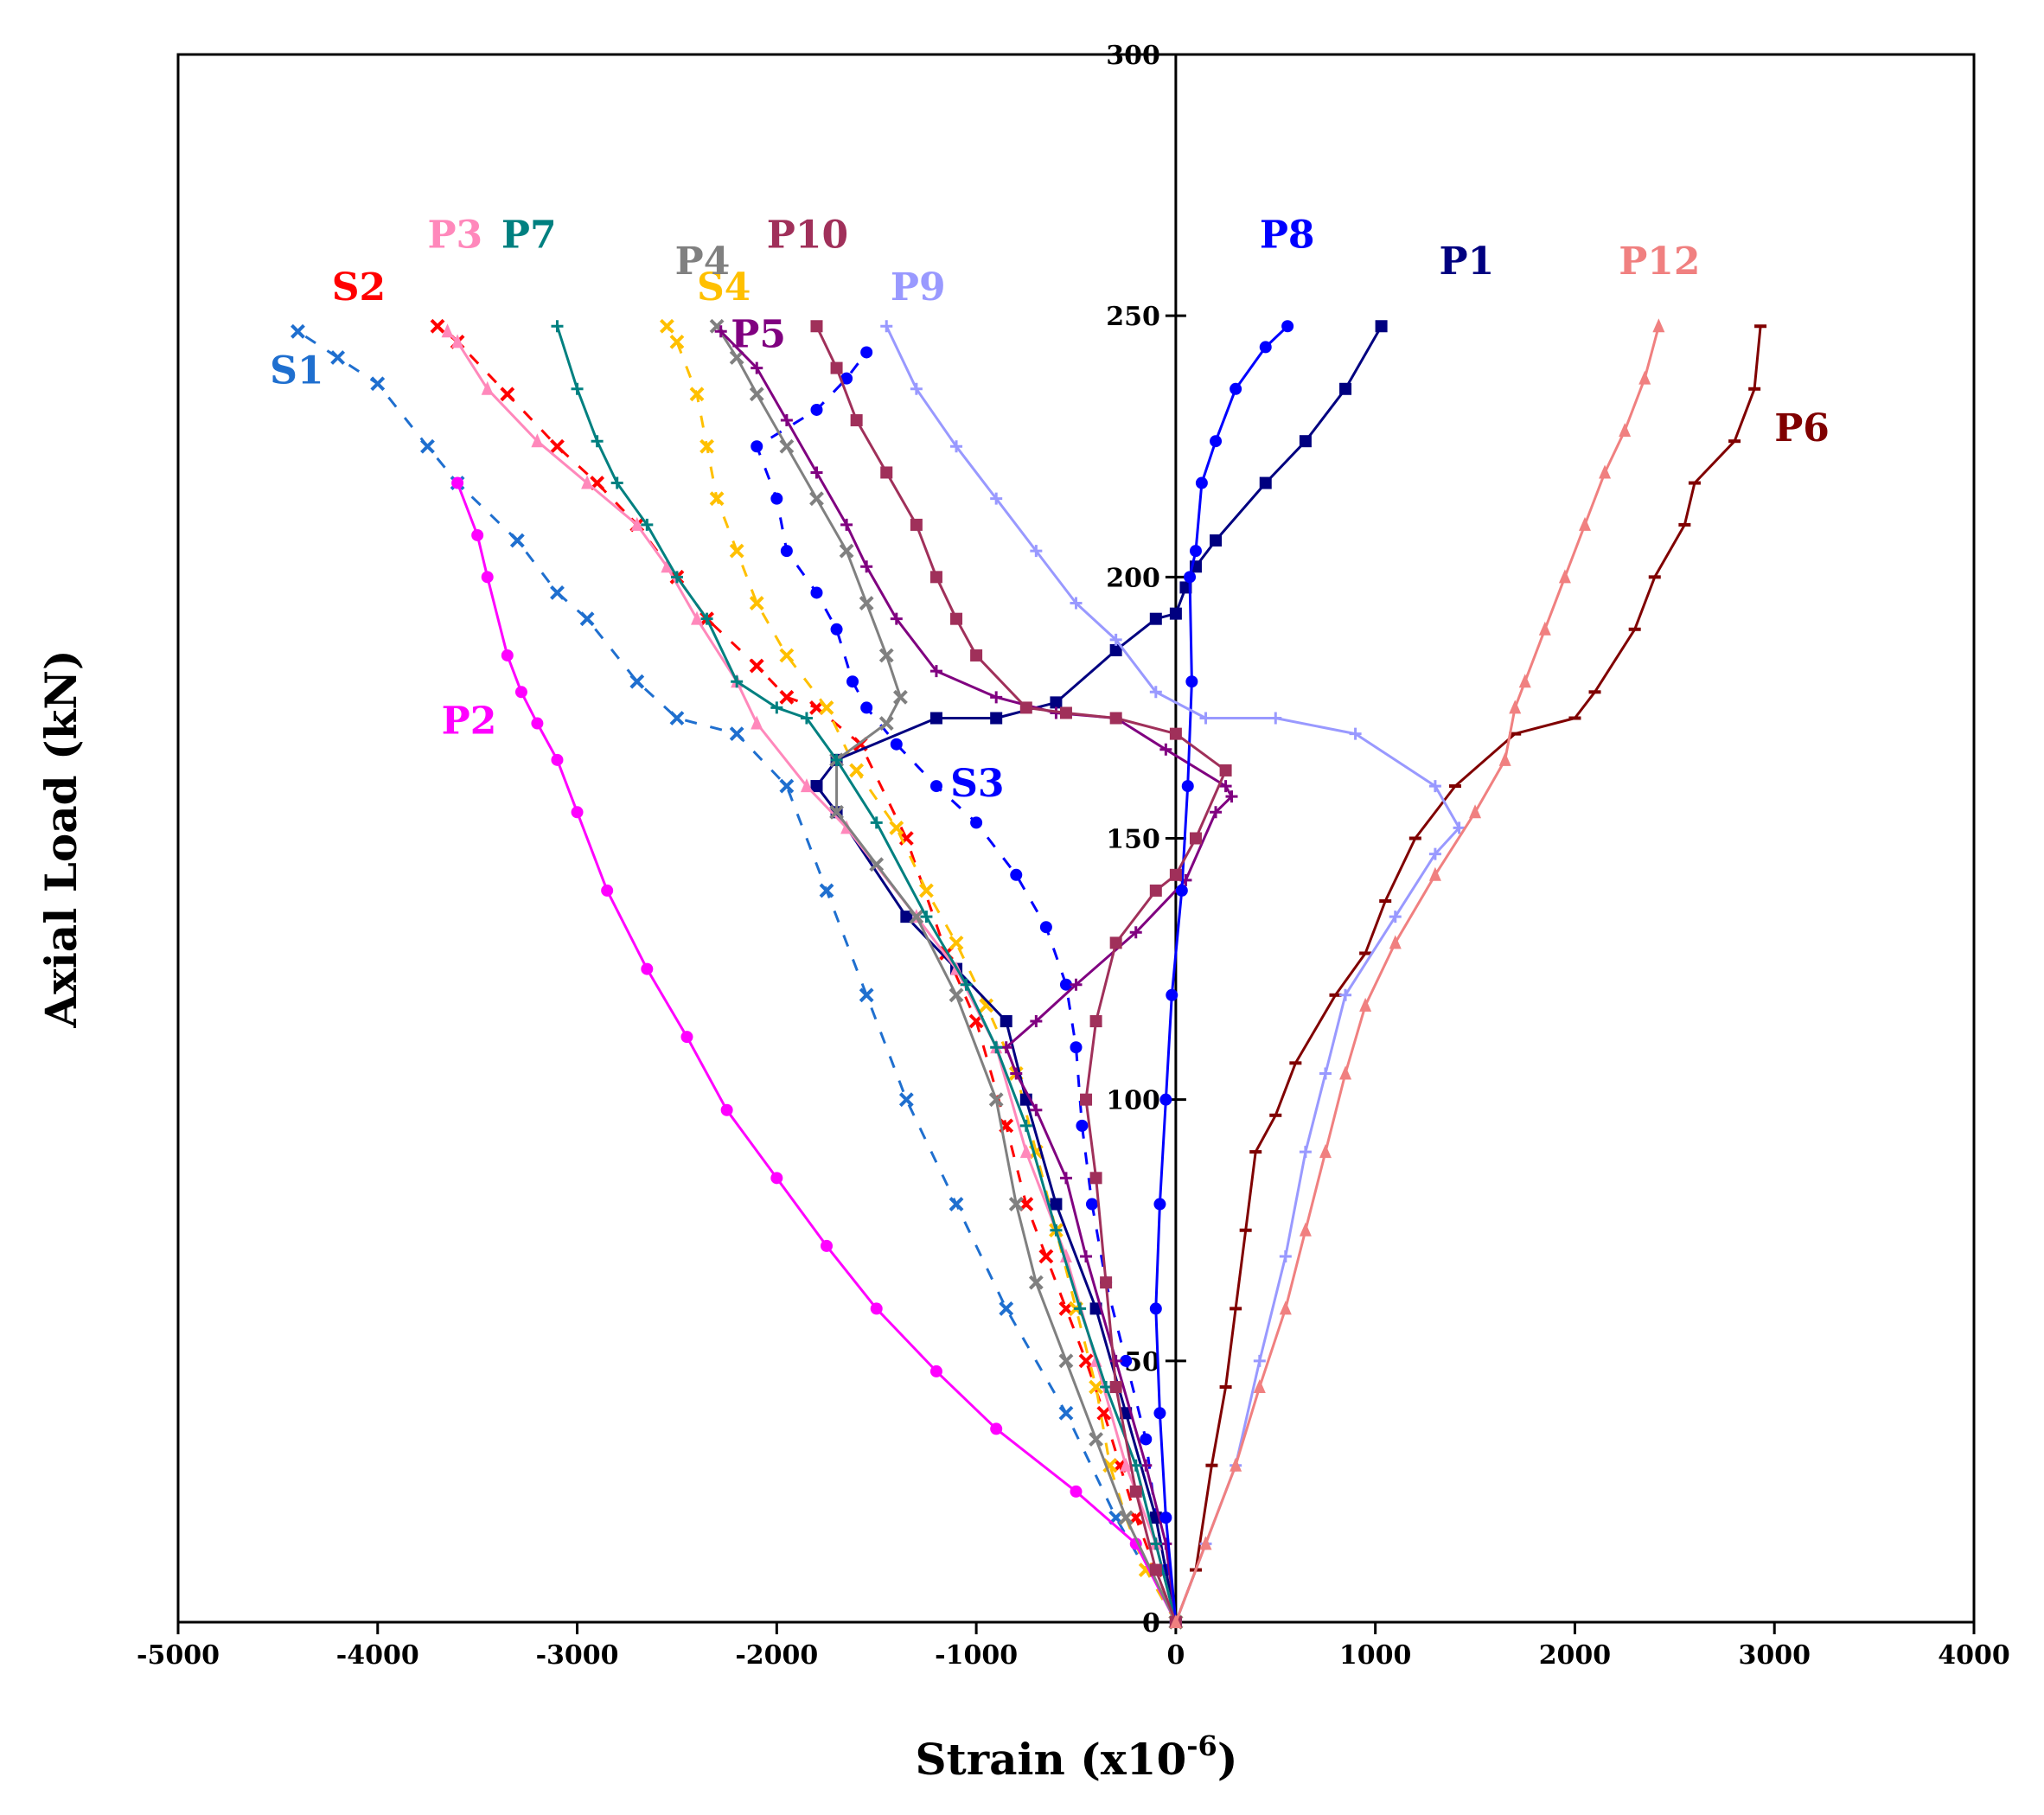 This screenshot has height=1815, width=2044. I want to click on y-tick-label-200: 200, so click(1133, 578).